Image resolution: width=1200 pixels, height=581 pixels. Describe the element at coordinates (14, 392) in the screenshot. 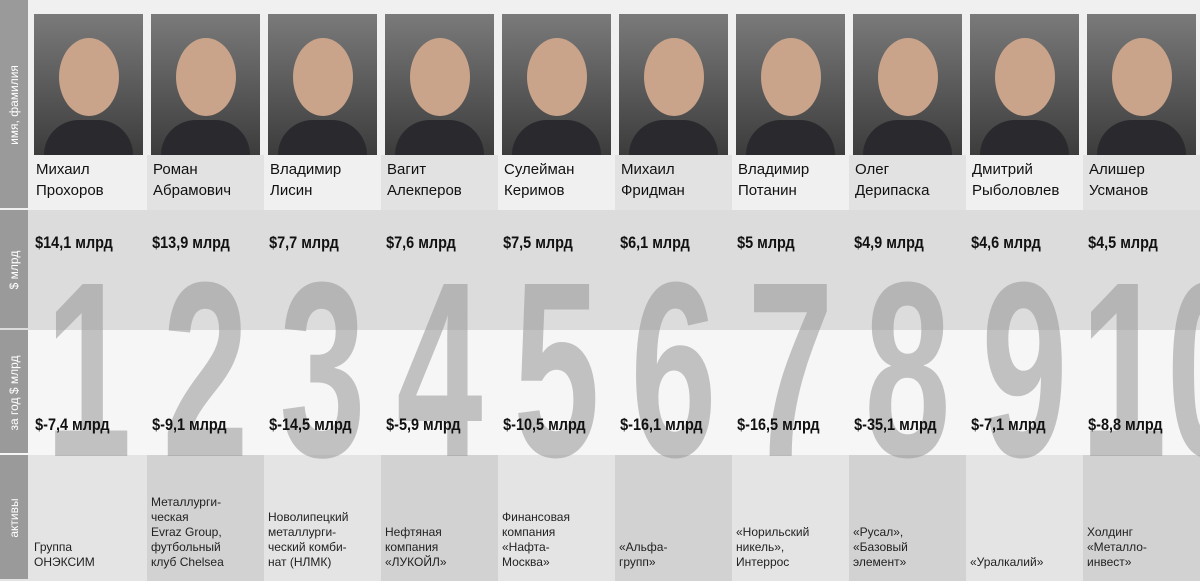

I see `row-label: за год $ млрд` at that location.